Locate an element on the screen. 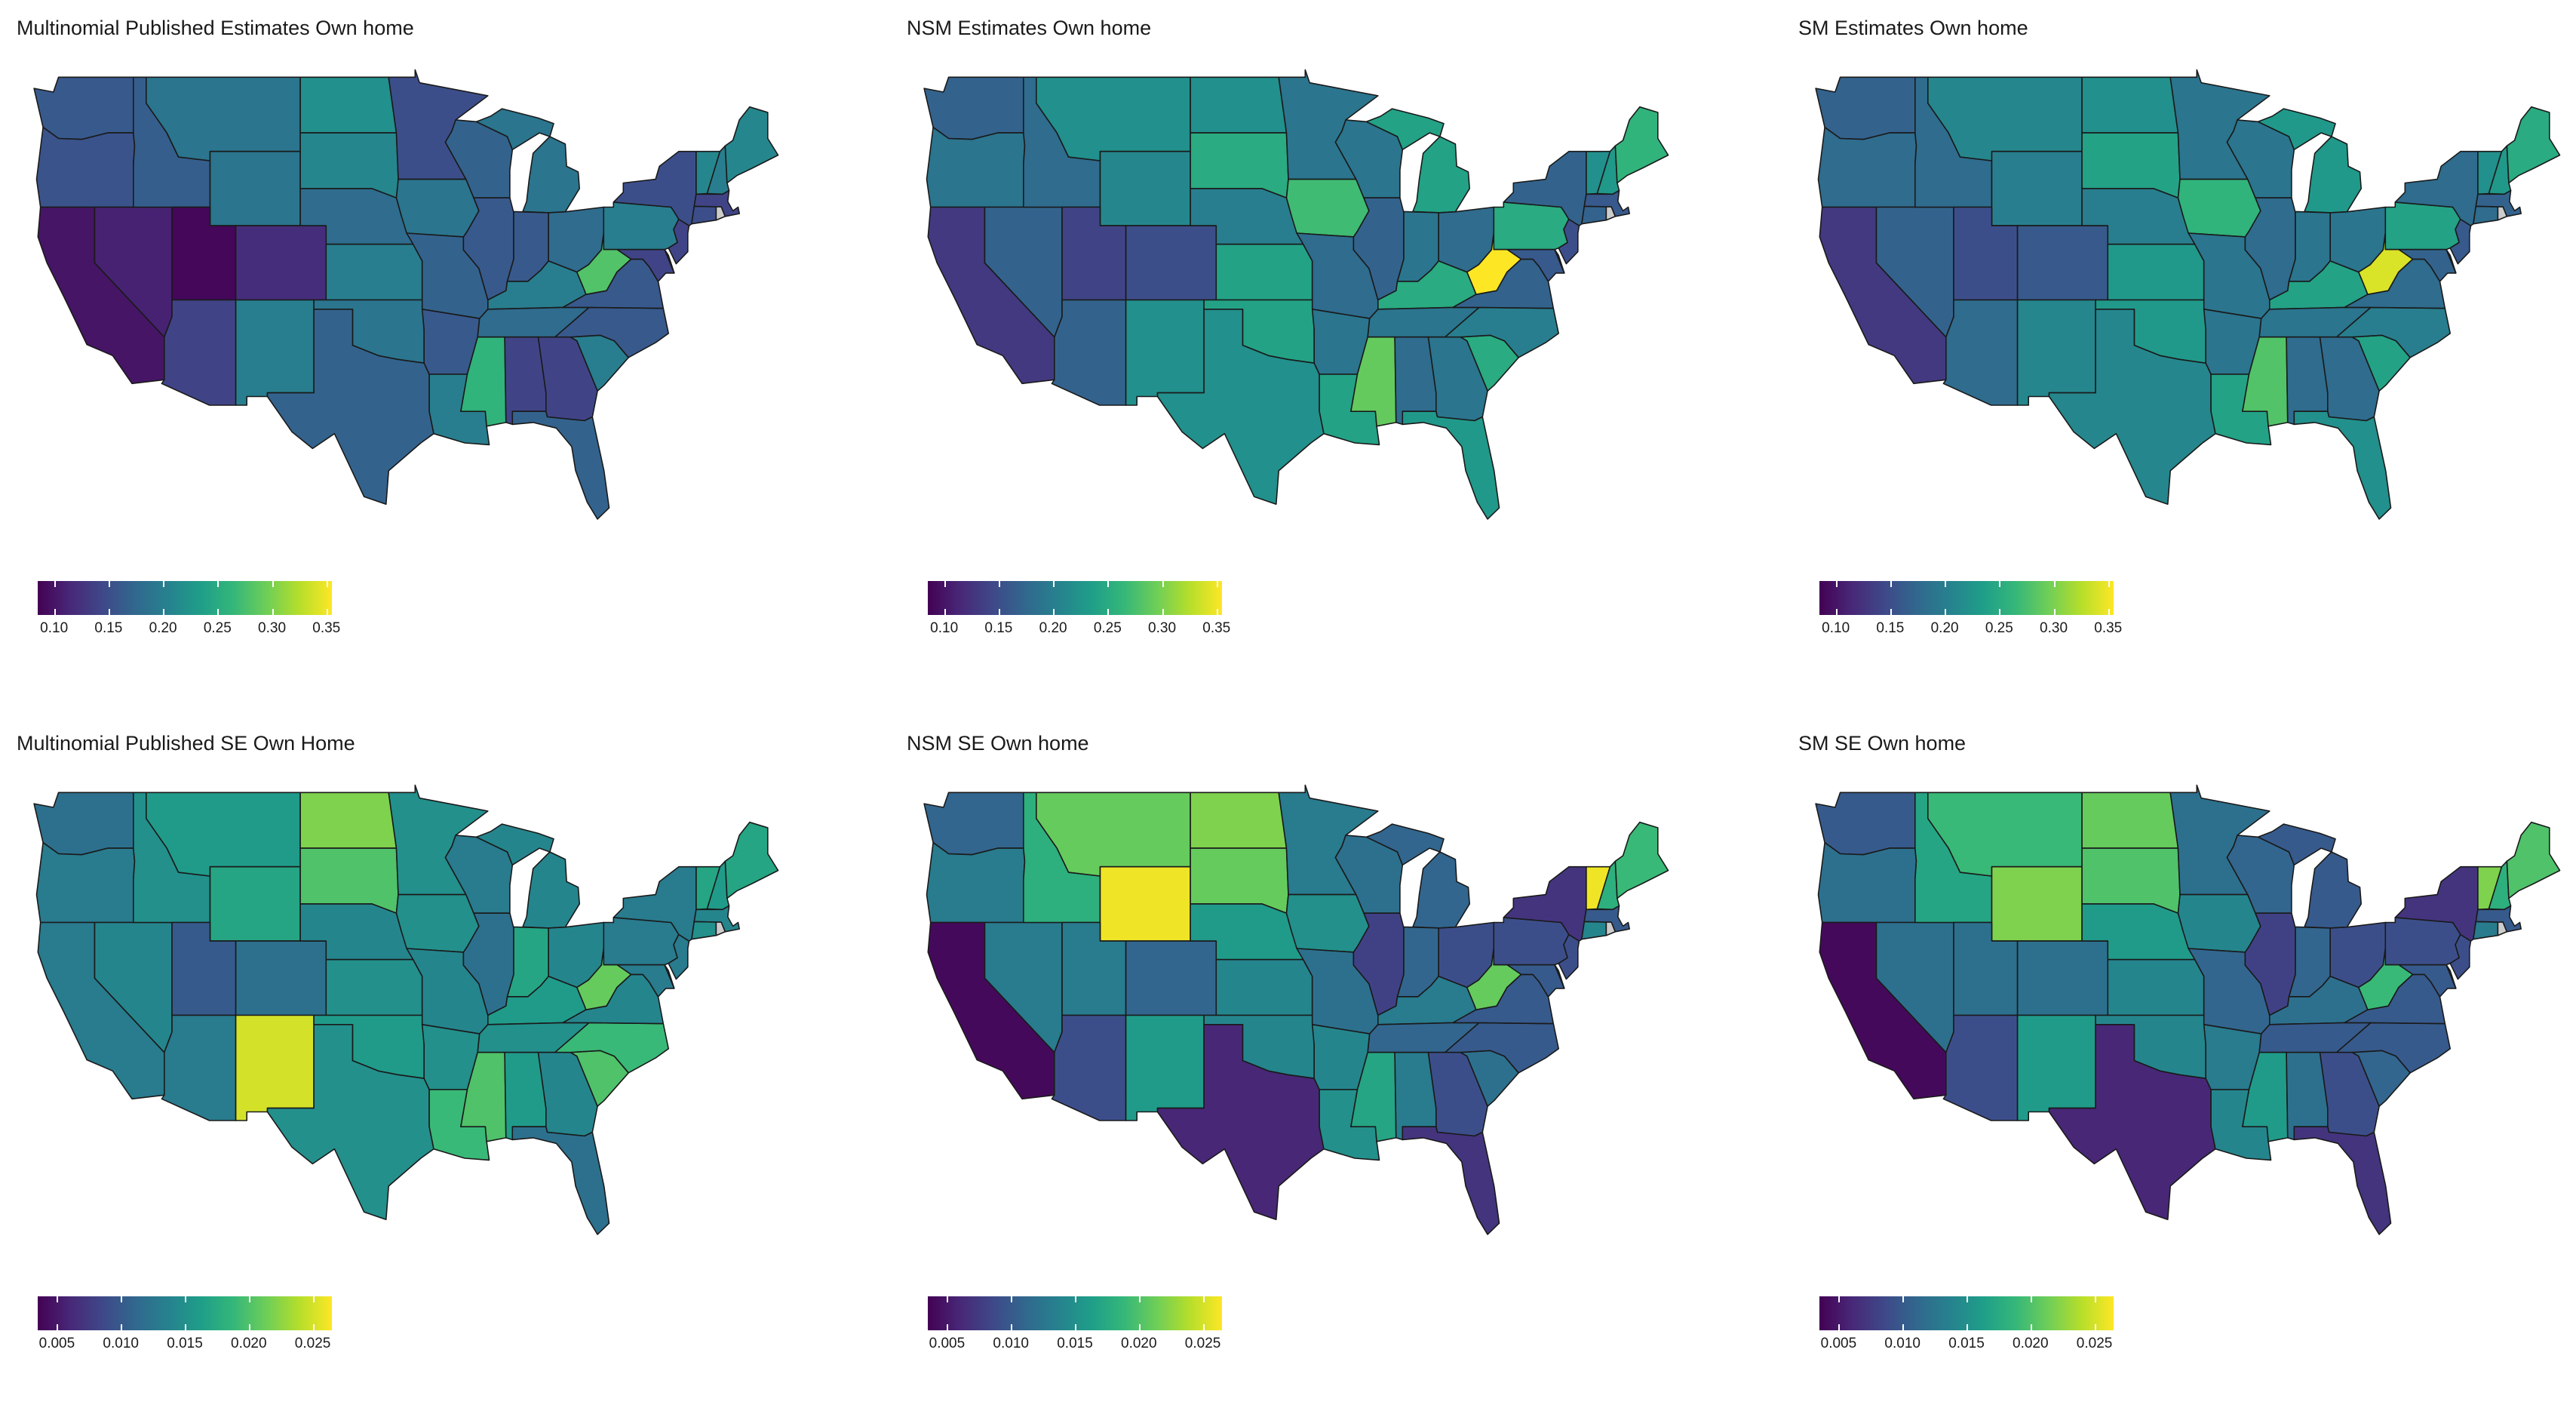  legend-tick-label: 0.20 is located at coordinates (163, 628).